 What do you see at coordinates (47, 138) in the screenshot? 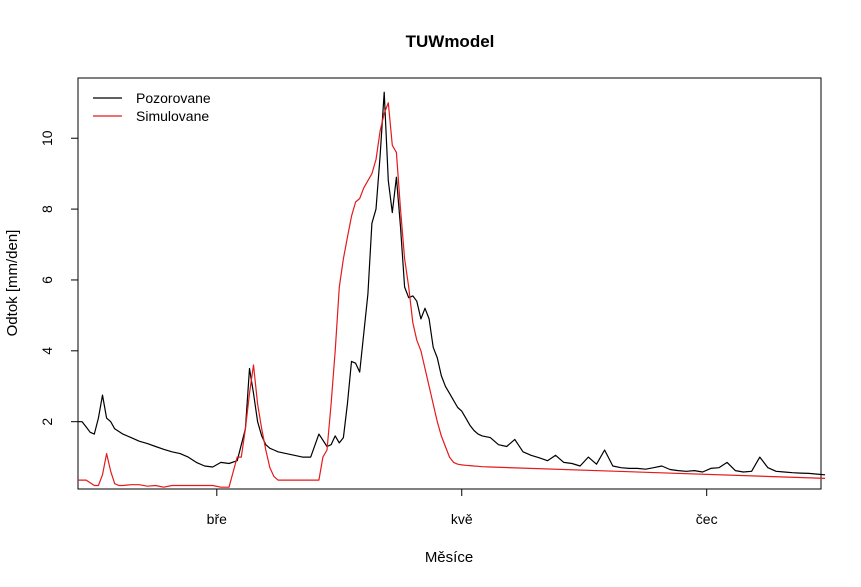
I see `y-tick-label-10: 10` at bounding box center [47, 138].